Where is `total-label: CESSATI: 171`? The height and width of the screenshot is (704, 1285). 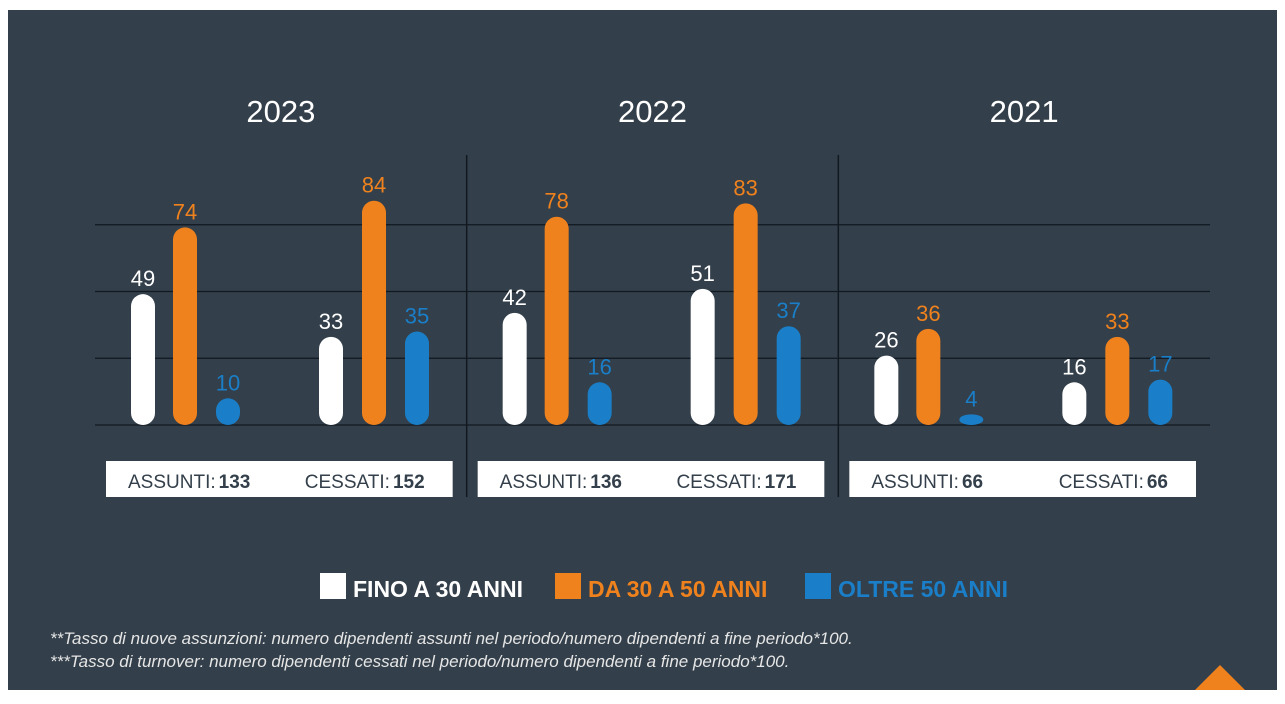 total-label: CESSATI: 171 is located at coordinates (736, 482).